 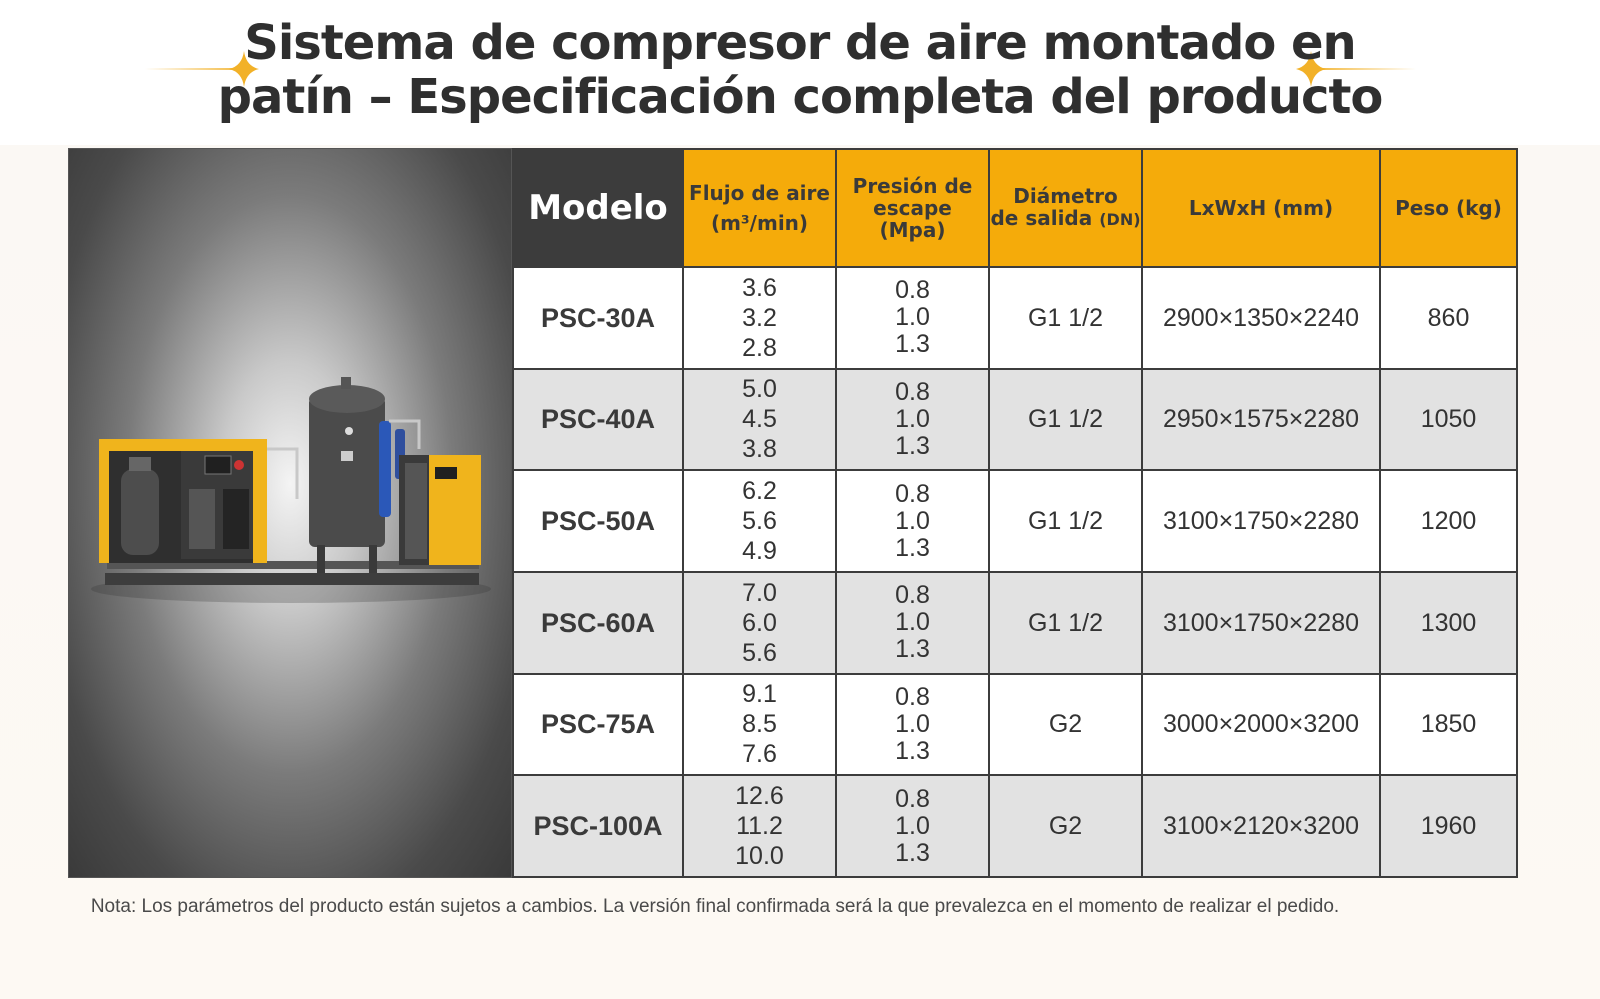 What do you see at coordinates (1261, 208) in the screenshot?
I see `col-header-dims: LxWxH (mm)` at bounding box center [1261, 208].